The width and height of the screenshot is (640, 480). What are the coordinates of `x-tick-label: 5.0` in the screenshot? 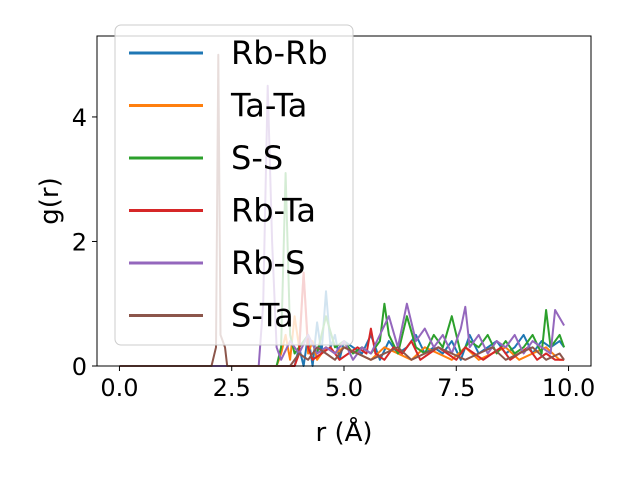 It's located at (344, 388).